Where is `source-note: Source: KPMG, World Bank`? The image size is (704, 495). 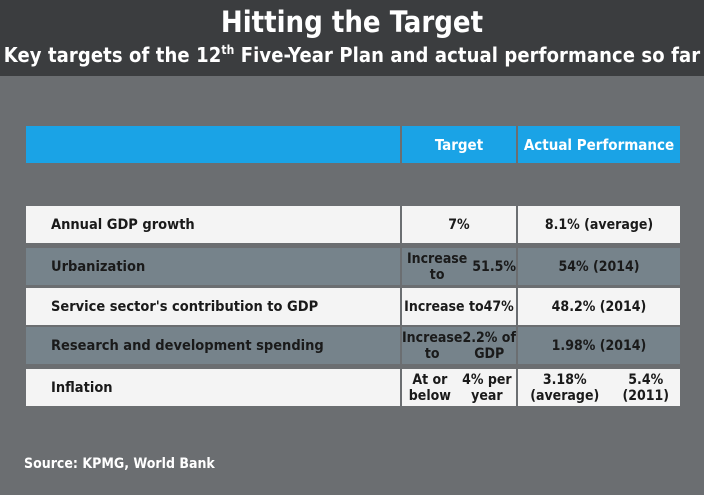
source-note: Source: KPMG, World Bank is located at coordinates (119, 464).